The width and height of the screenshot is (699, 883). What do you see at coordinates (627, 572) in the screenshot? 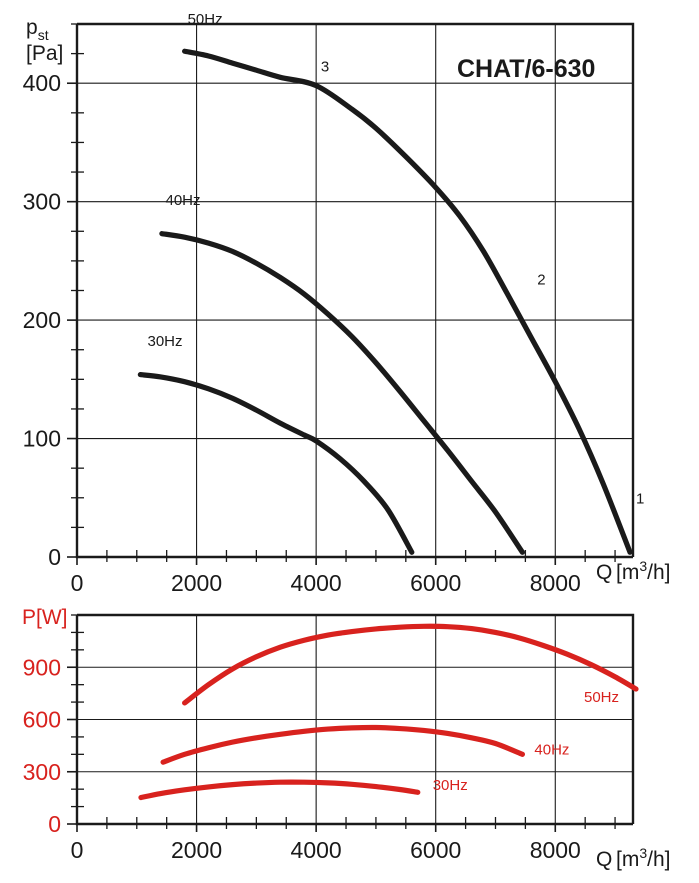
I see `flow-unit-base: [m` at bounding box center [627, 572].